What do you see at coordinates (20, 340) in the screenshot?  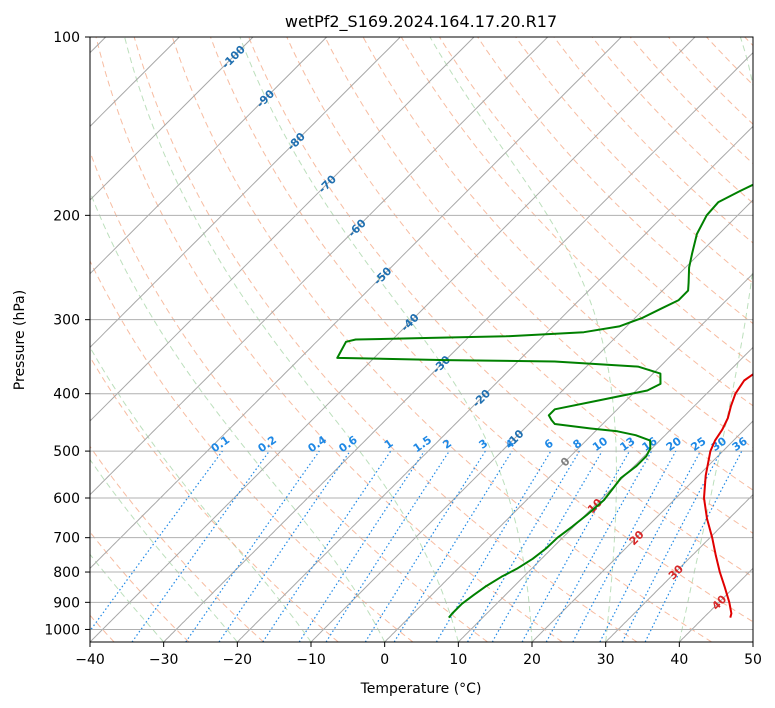 I see `y-axis-title: Pressure (hPa)` at bounding box center [20, 340].